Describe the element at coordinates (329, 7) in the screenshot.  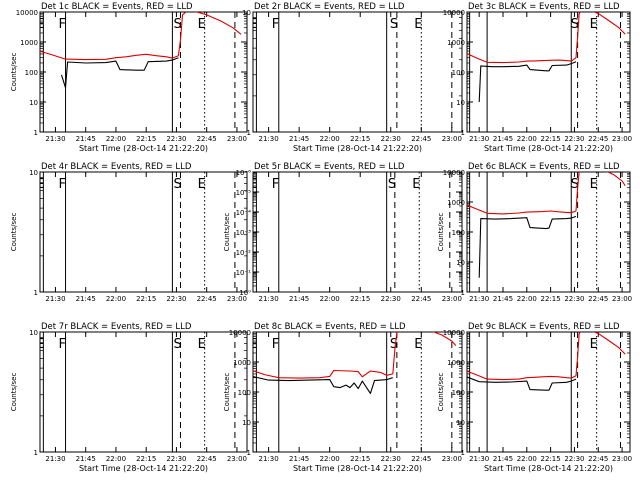
I see `chart-title: Det 2r BLACK = Events, RED = LLD` at that location.